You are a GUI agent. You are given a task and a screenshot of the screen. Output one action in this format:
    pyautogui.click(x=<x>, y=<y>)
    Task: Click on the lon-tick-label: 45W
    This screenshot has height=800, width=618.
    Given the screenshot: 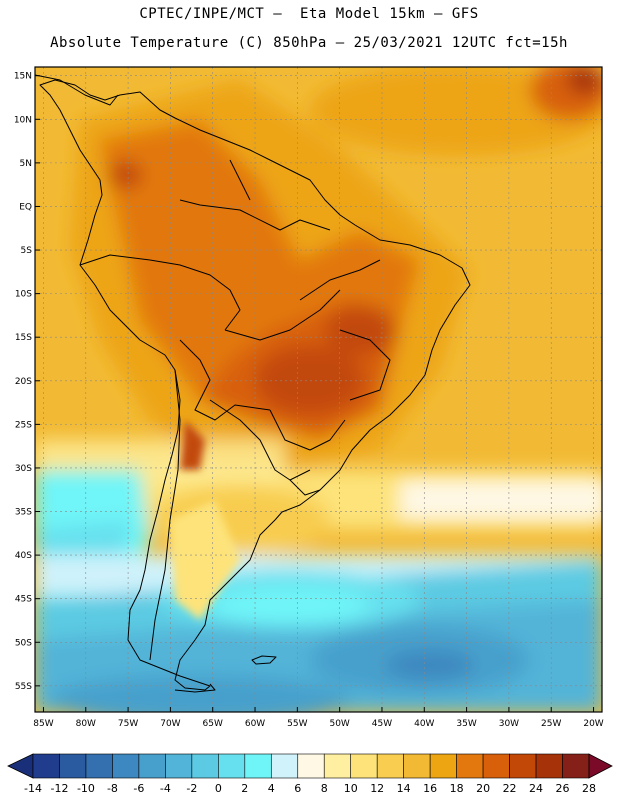 What is the action you would take?
    pyautogui.click(x=382, y=724)
    